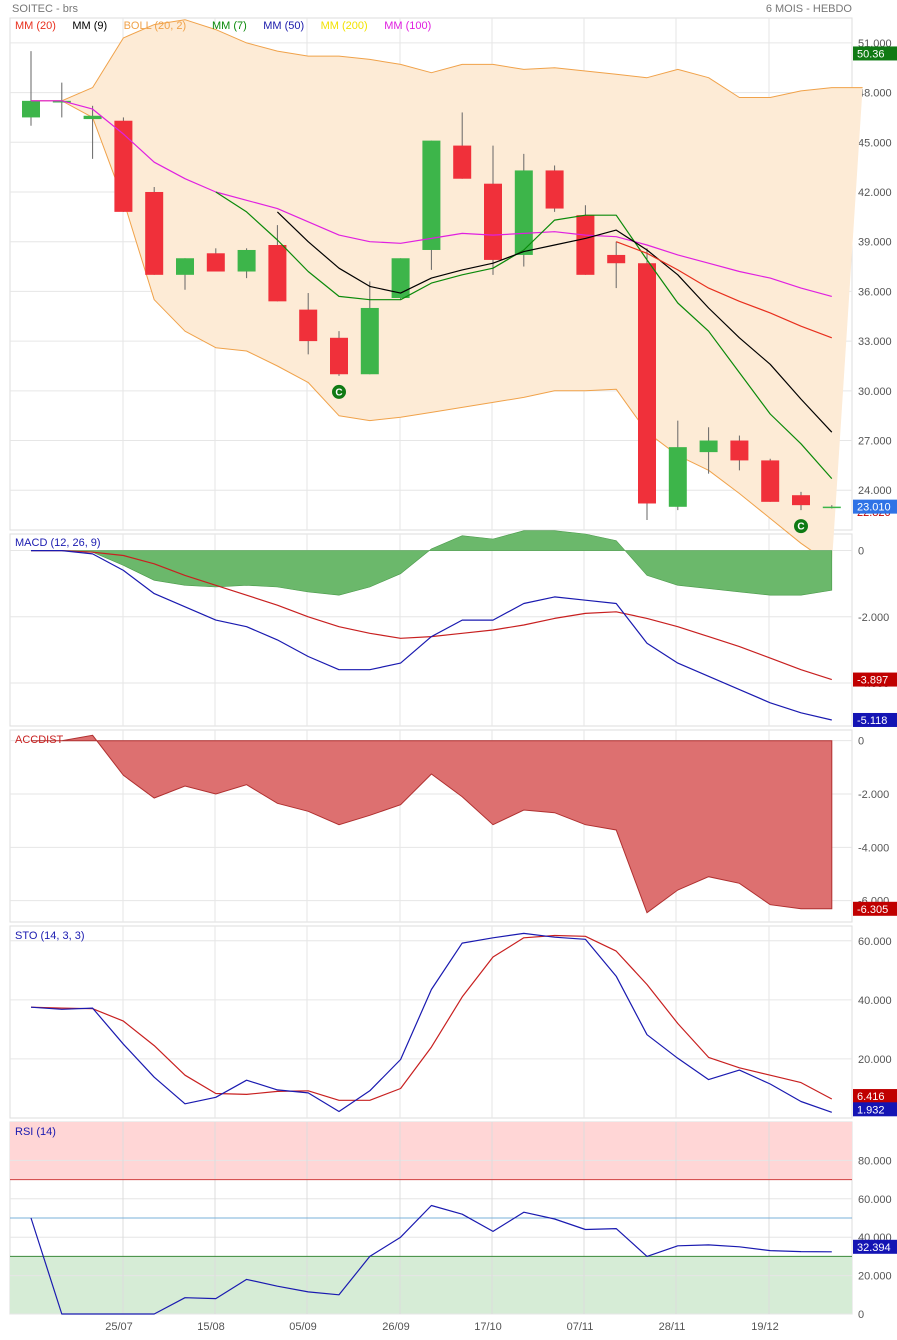 Image resolution: width=897 pixels, height=1340 pixels. Describe the element at coordinates (872, 681) in the screenshot. I see `macd-signal-tag: -3.897` at that location.